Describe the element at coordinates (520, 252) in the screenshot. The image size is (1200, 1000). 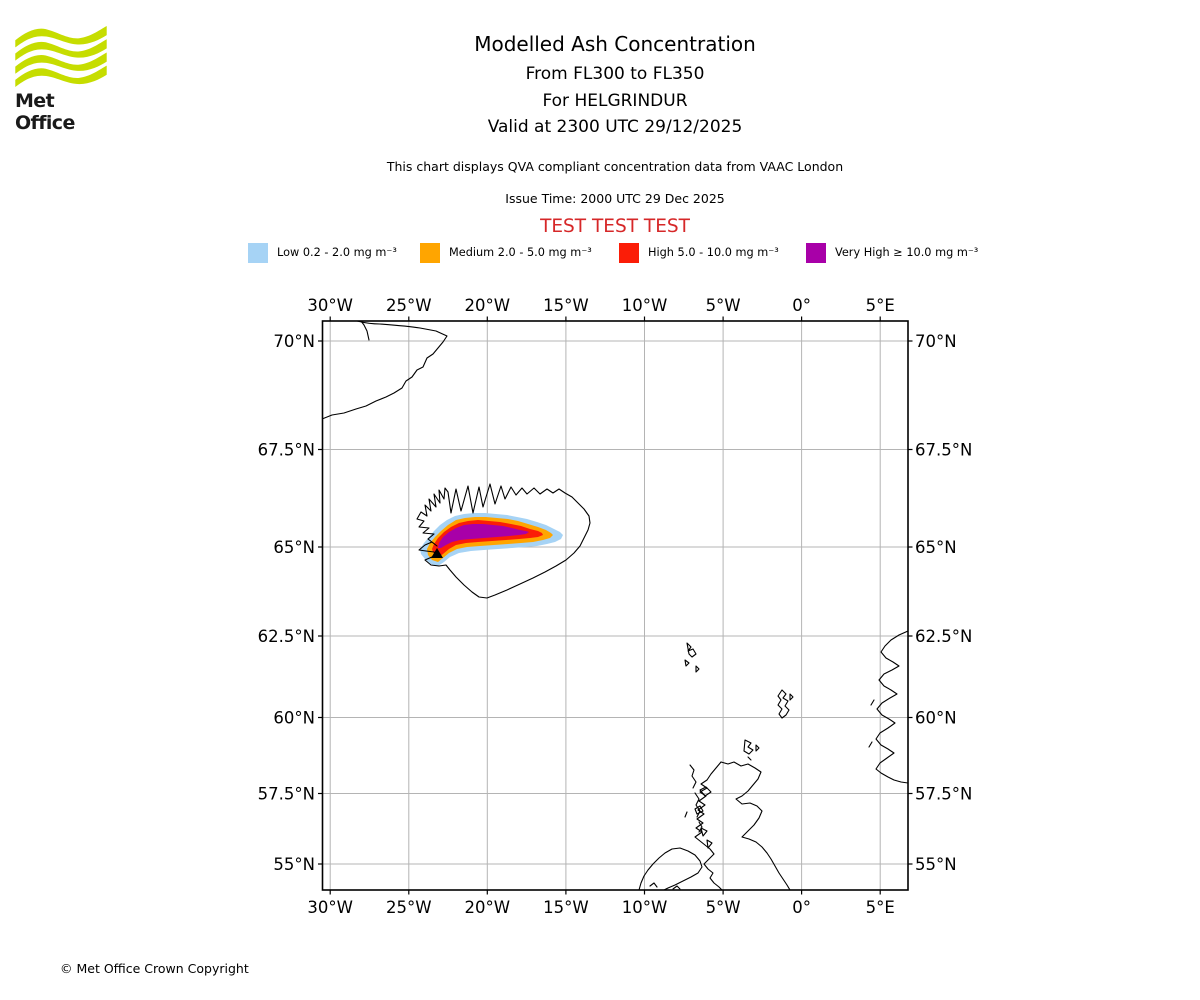
I see `legend-label-medium: Medium 2.0 - 5.0 mg m⁻³` at that location.